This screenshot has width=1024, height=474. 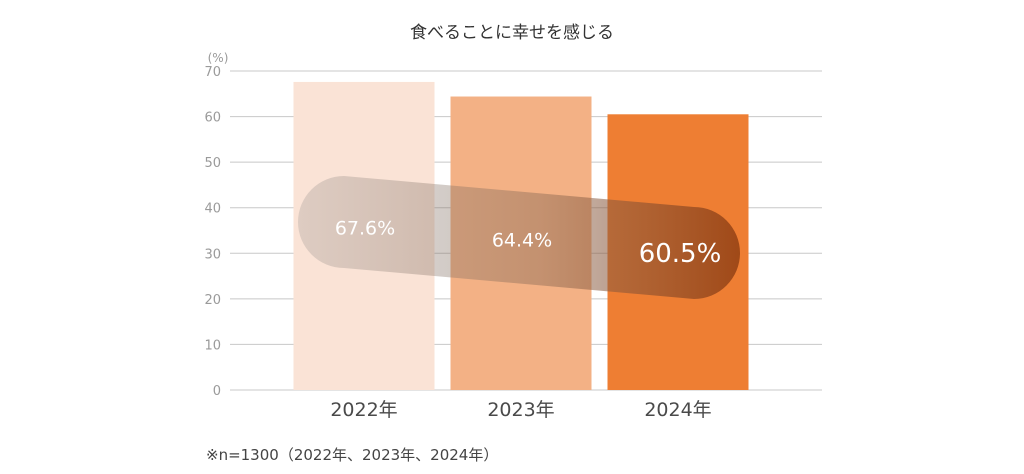 What do you see at coordinates (212, 345) in the screenshot?
I see `y-tick-label-10: 10` at bounding box center [212, 345].